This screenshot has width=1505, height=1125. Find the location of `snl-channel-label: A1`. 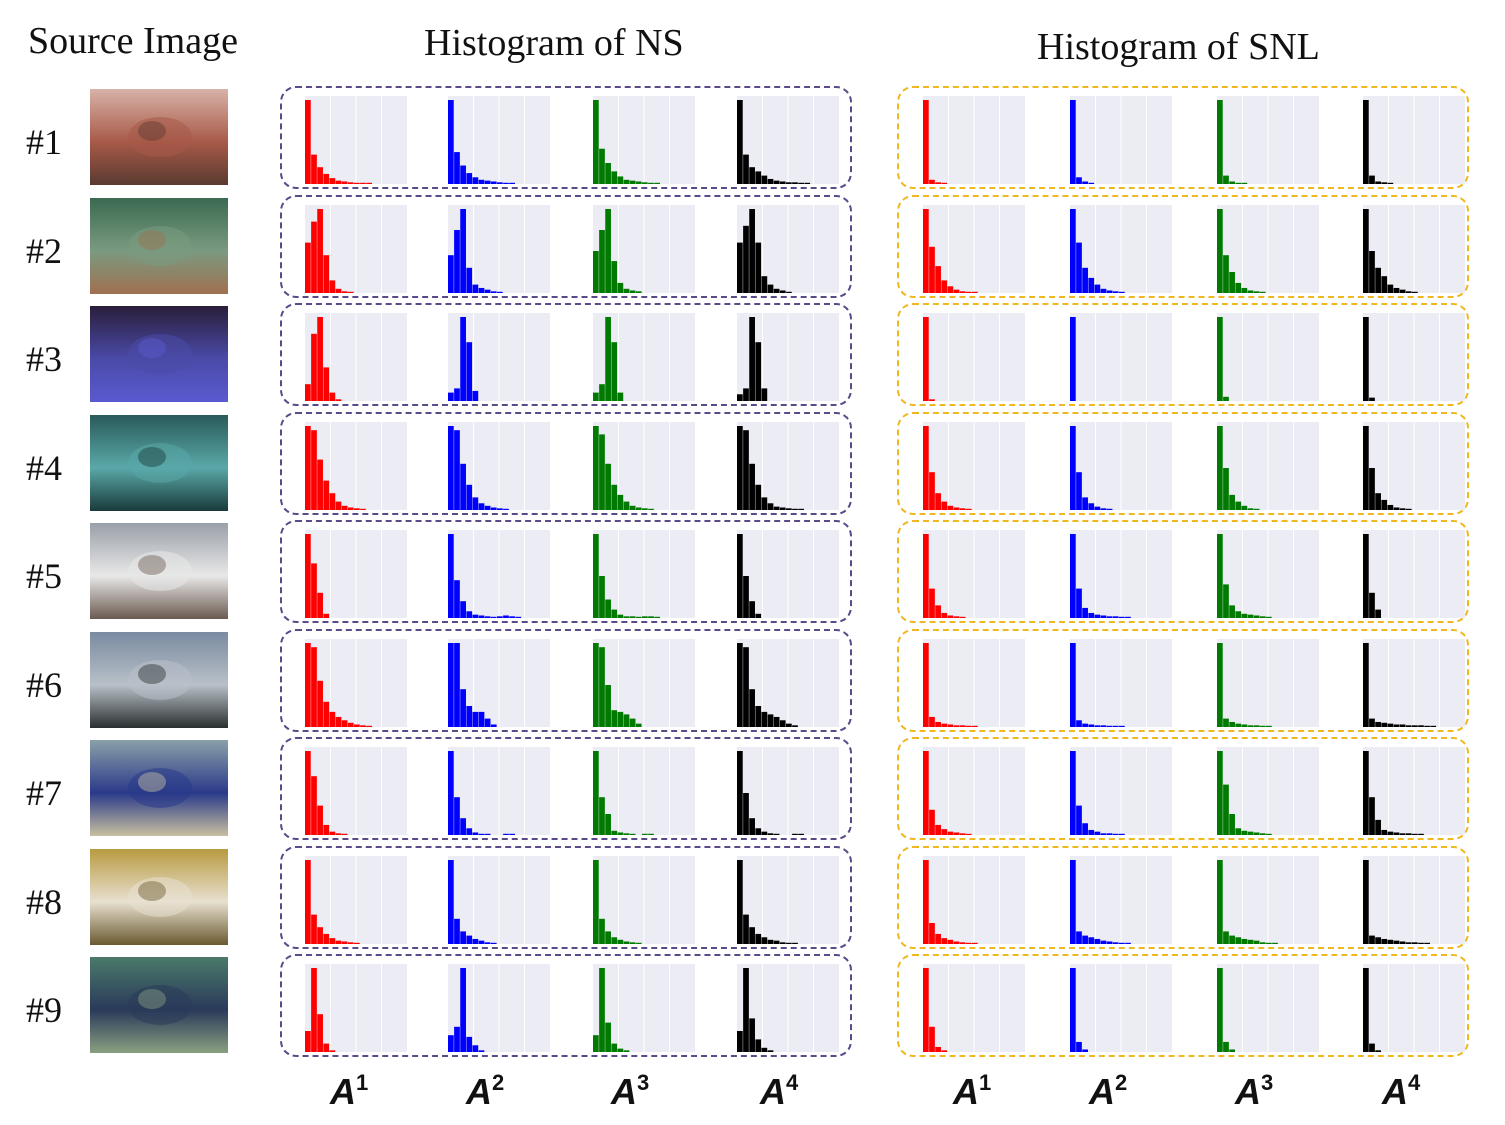

snl-channel-label: A1 is located at coordinates (972, 1091).